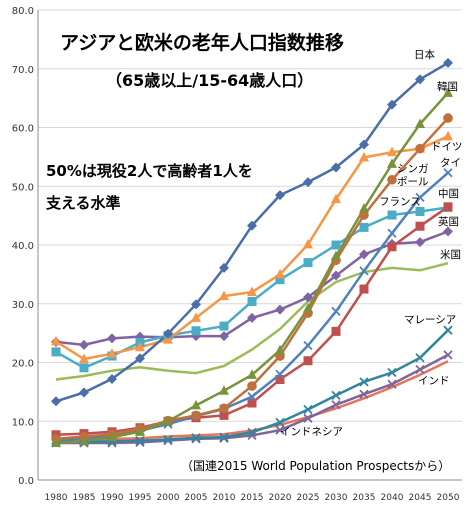  I want to click on x-tick-label: 2045, so click(420, 498).